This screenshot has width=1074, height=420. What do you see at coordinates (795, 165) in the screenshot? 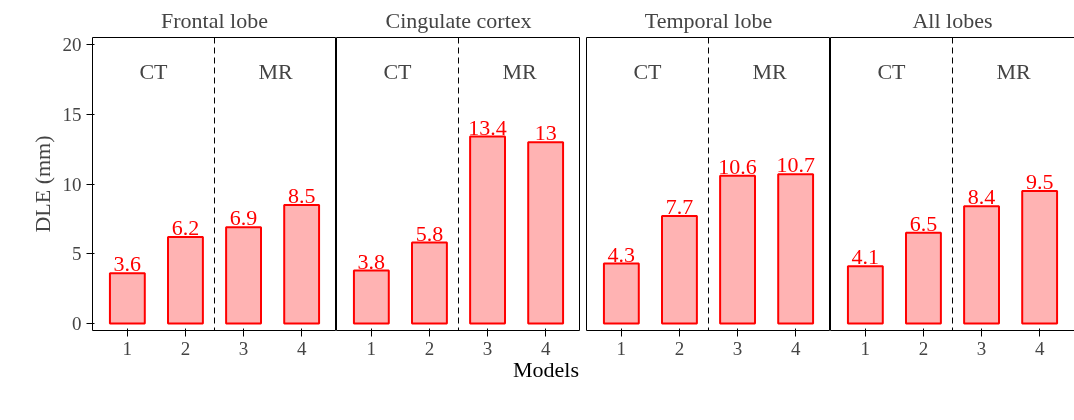
I see `data-label: 10.7` at bounding box center [795, 165].